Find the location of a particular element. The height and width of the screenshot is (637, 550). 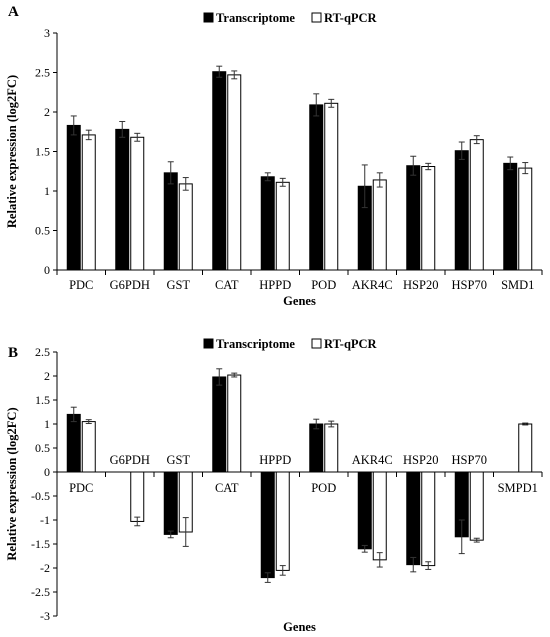

y-tick-label: 3 is located at coordinates (47, 33).